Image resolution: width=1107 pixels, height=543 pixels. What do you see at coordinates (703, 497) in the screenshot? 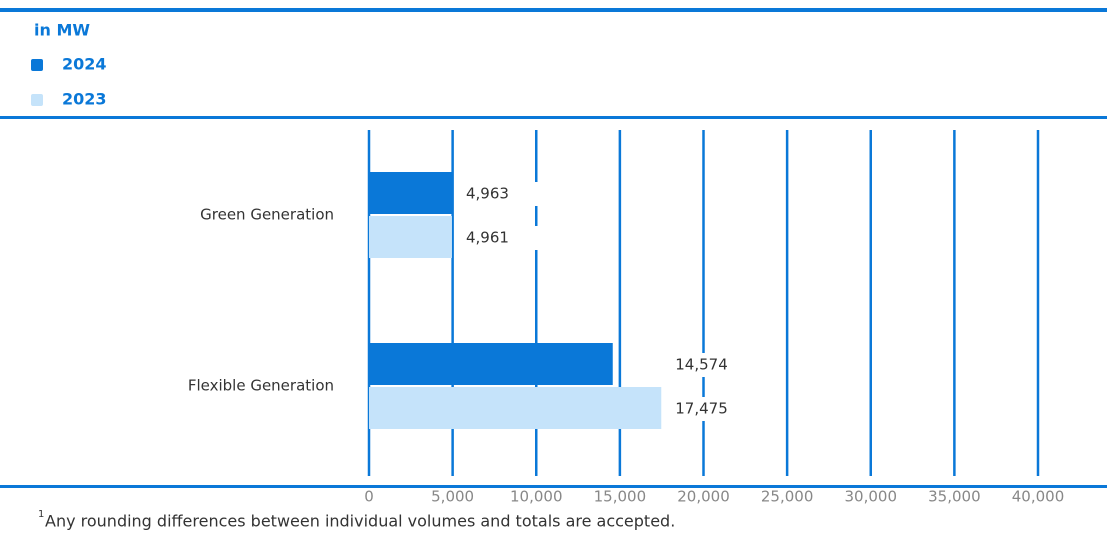
I see `x-tick-label: 20,000` at bounding box center [703, 497].